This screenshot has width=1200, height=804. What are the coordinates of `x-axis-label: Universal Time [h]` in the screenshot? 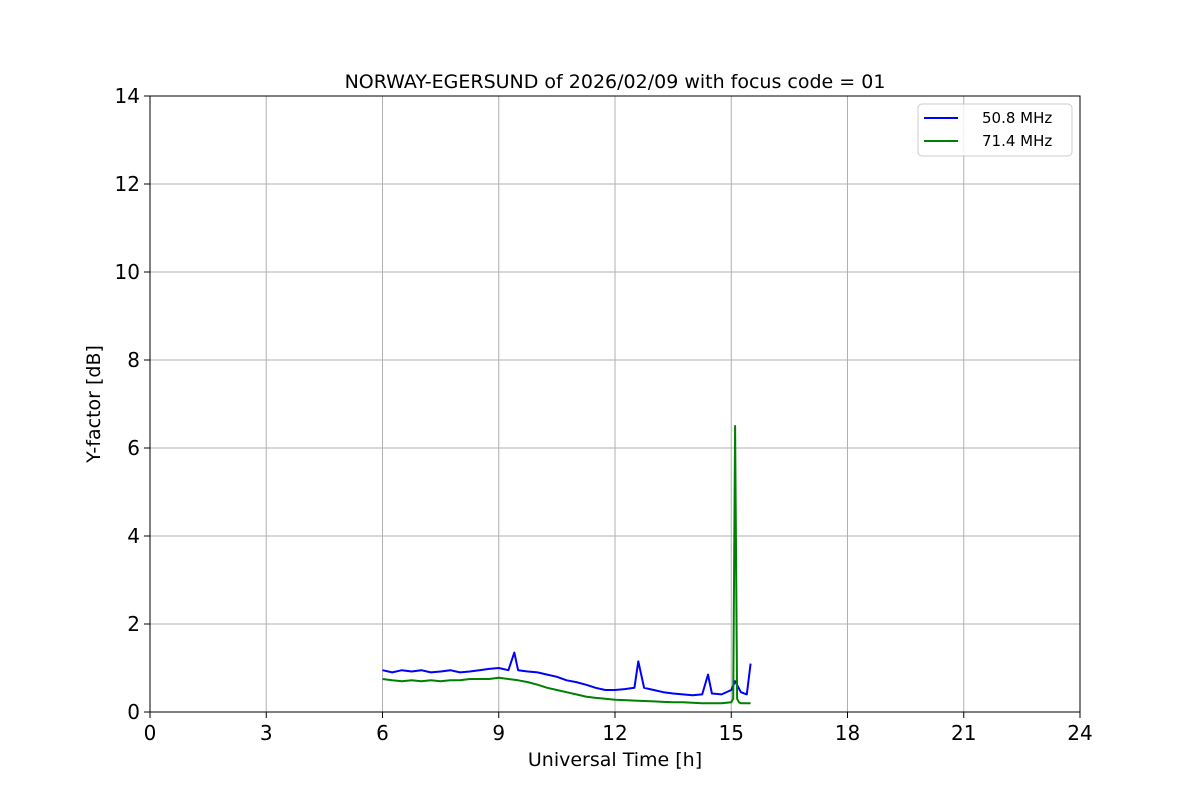 It's located at (615, 760).